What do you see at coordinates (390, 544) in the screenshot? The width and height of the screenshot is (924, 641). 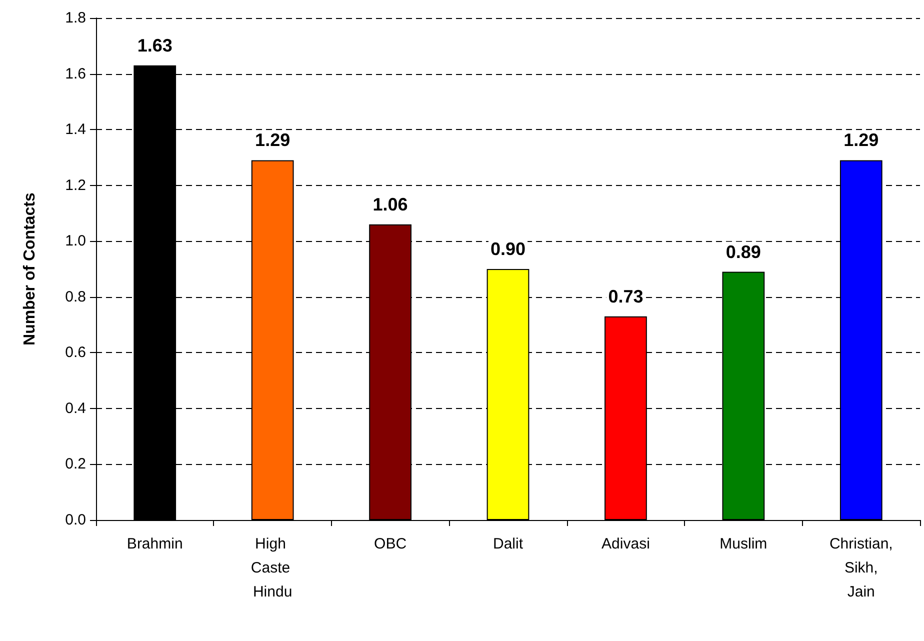 I see `x-tick-label: OBC` at bounding box center [390, 544].